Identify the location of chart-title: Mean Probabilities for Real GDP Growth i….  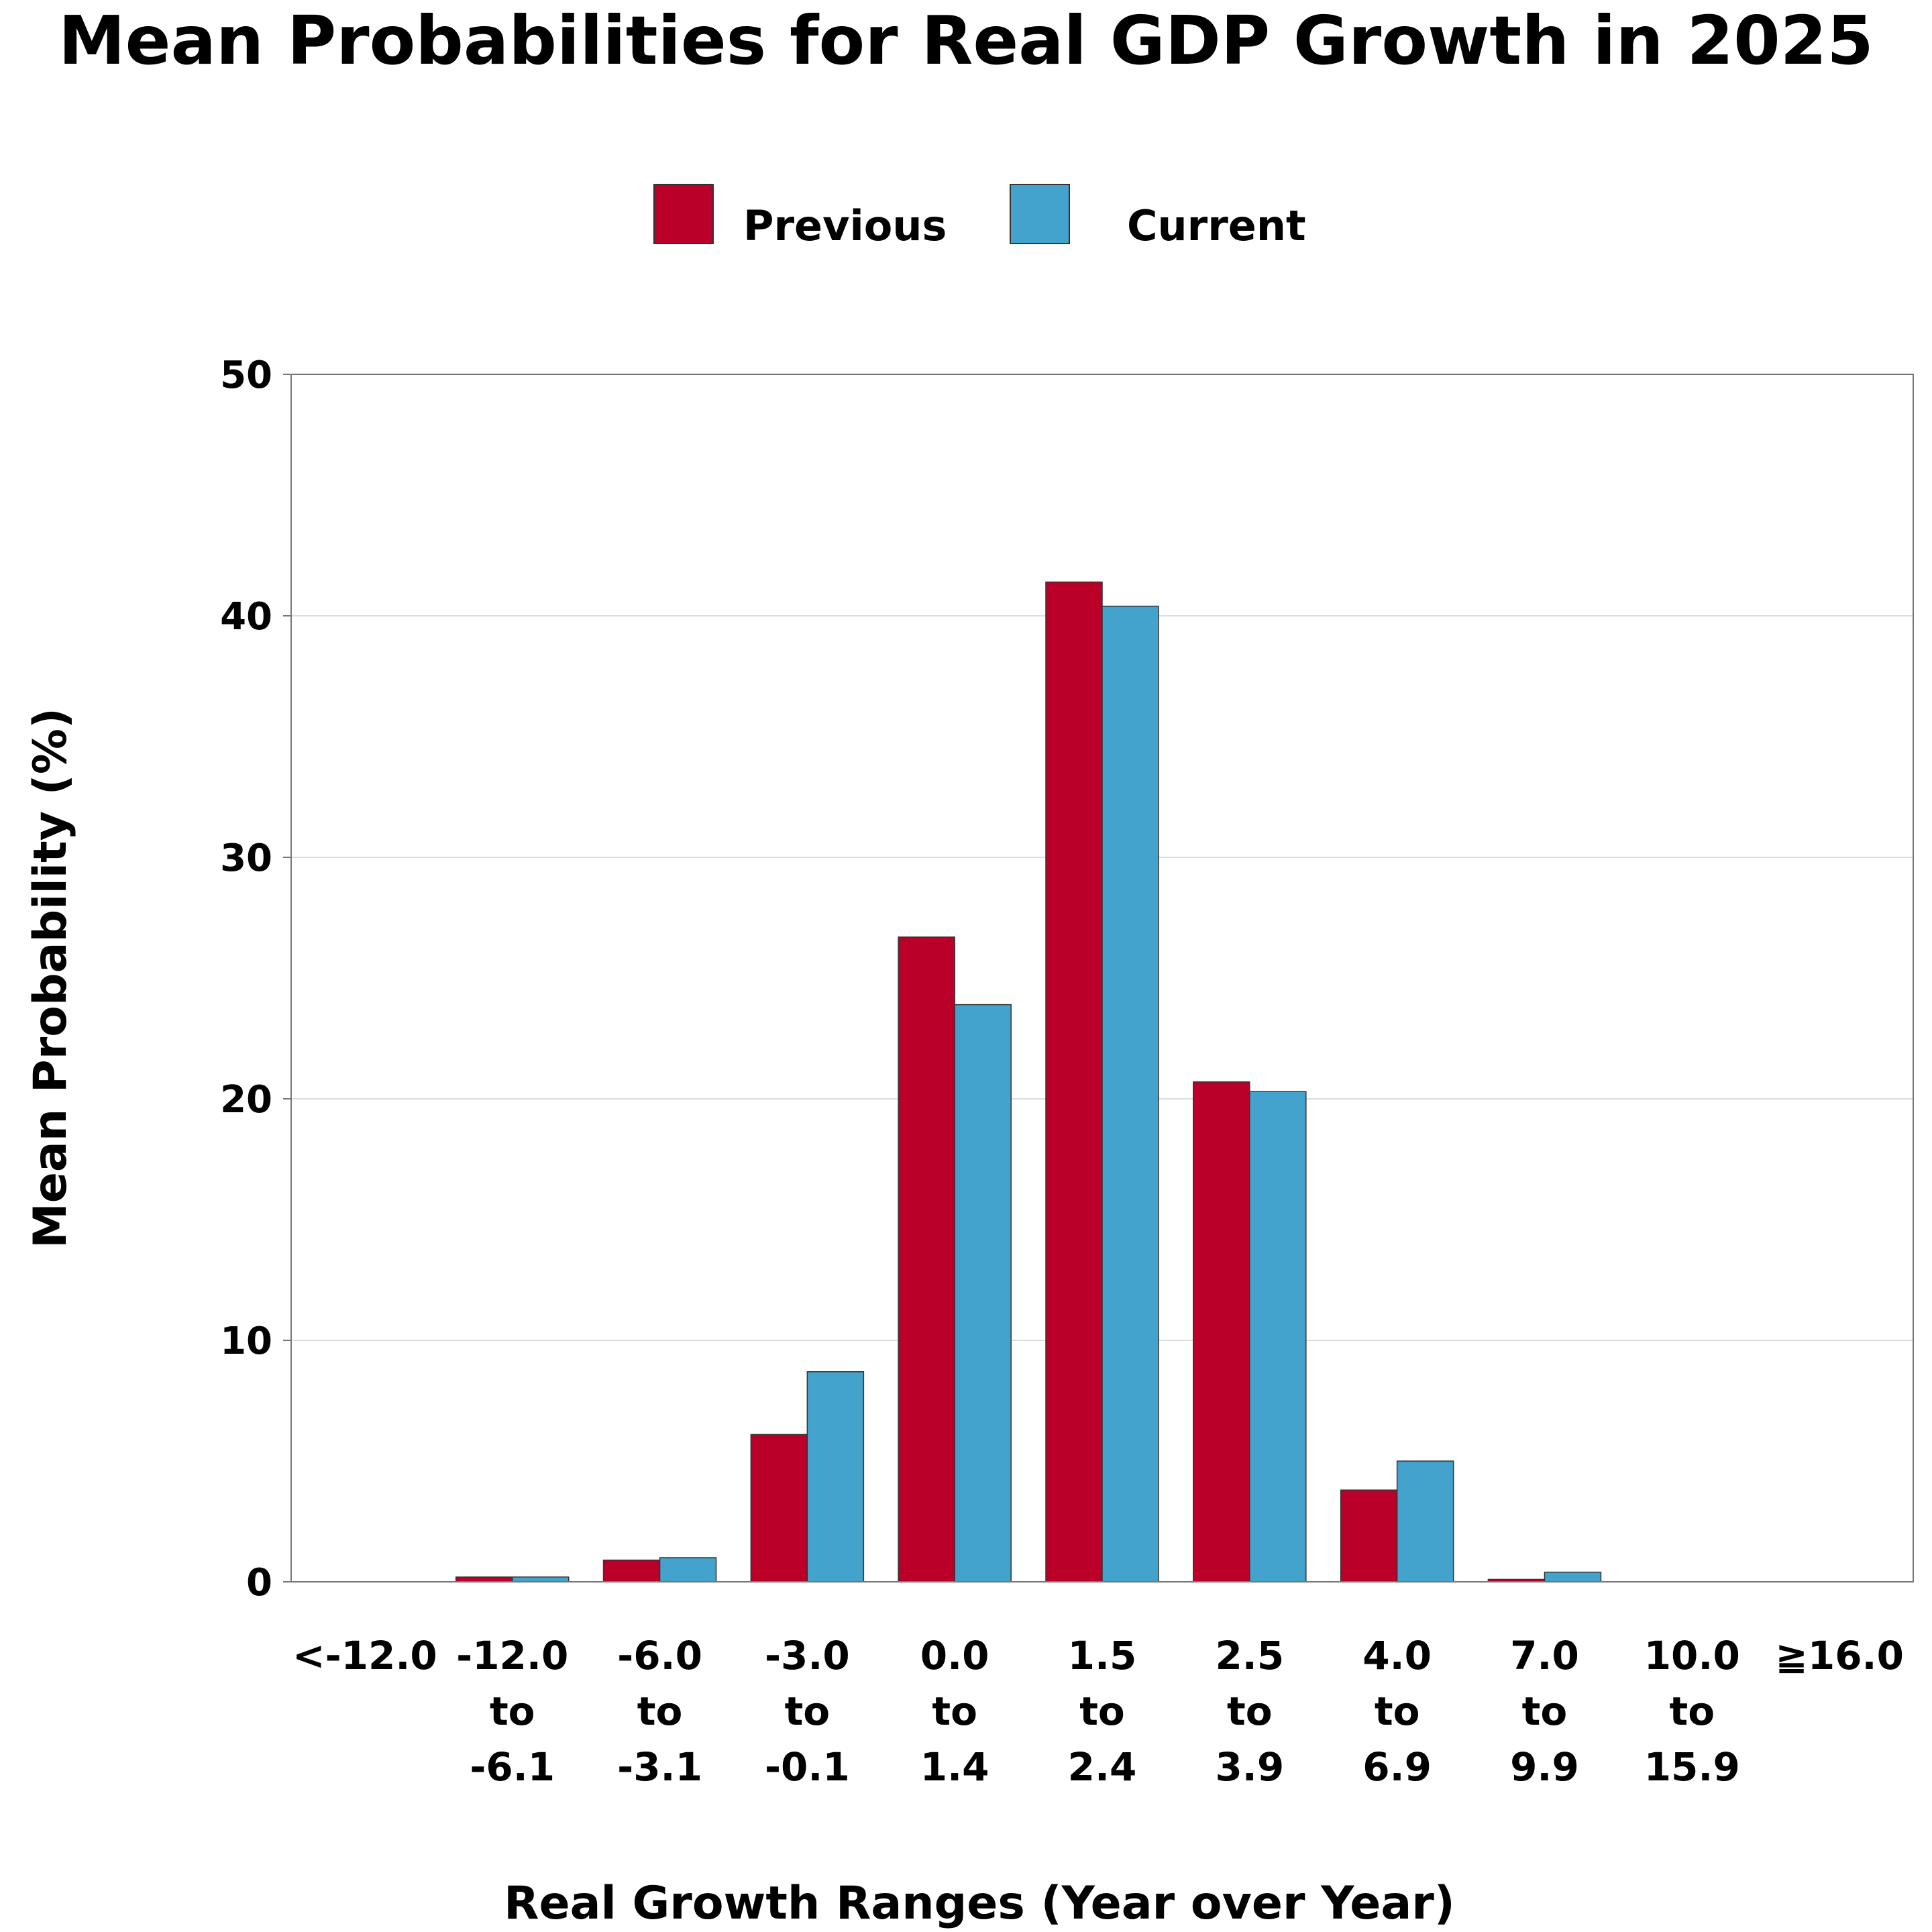
(966, 40).